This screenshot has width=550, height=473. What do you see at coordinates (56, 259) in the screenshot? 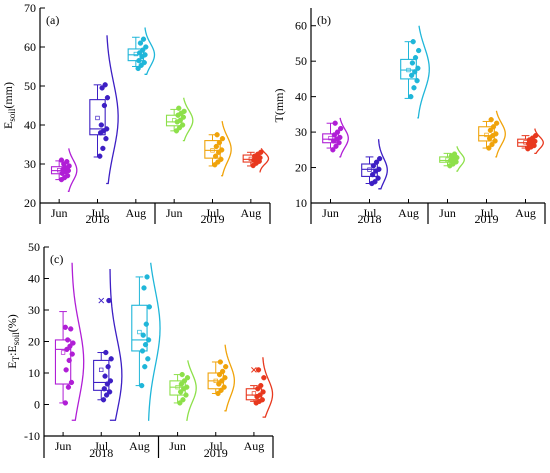
I see `panel-tag: (c)` at bounding box center [56, 259].